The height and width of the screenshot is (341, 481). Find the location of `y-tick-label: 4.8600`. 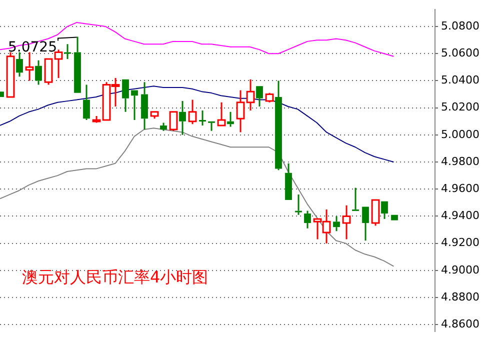

y-tick-label: 4.8600 is located at coordinates (460, 323).